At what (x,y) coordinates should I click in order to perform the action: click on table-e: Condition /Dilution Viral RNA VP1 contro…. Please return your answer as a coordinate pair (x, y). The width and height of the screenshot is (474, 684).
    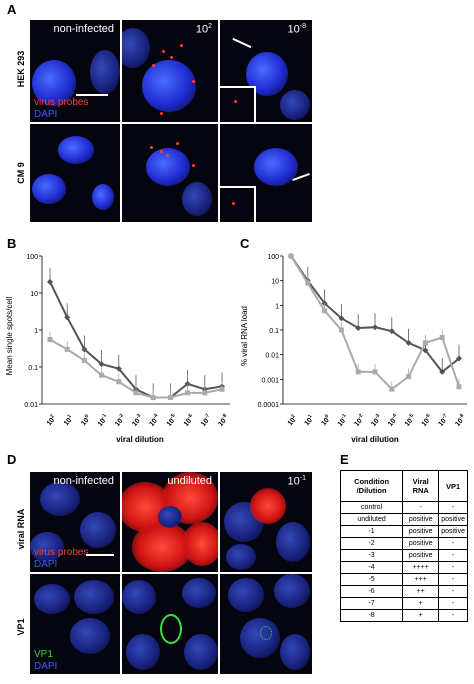
    Looking at the image, I should click on (403, 546).